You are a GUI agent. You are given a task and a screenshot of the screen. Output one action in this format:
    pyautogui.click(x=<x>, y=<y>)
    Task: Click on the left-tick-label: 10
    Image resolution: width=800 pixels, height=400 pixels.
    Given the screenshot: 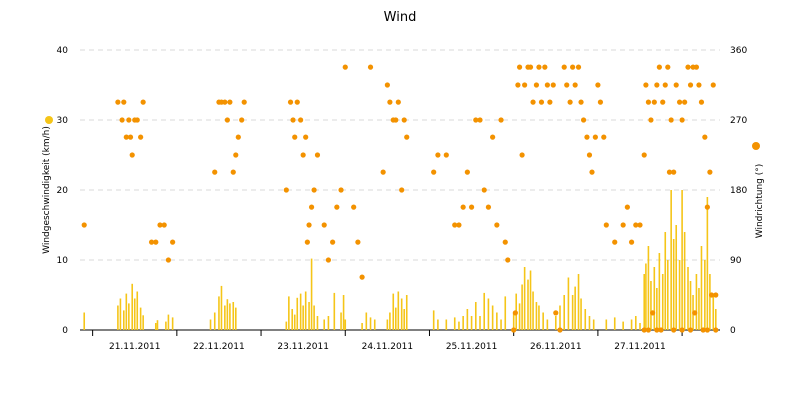 What is the action you would take?
    pyautogui.click(x=63, y=261)
    